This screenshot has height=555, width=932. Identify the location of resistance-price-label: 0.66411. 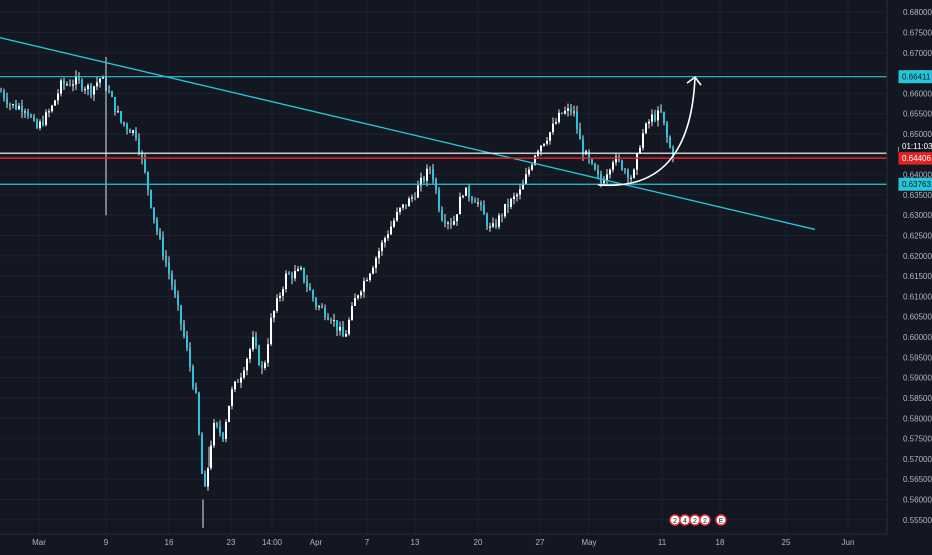
(916, 77).